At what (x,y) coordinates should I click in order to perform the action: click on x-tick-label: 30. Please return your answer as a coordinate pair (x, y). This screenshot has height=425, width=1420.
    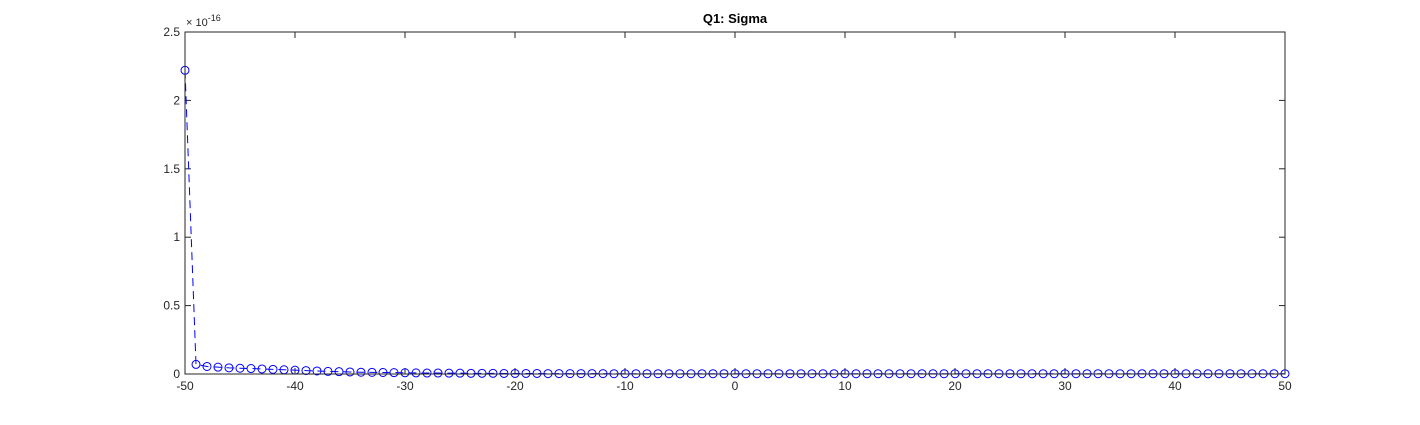
    Looking at the image, I should click on (1065, 386).